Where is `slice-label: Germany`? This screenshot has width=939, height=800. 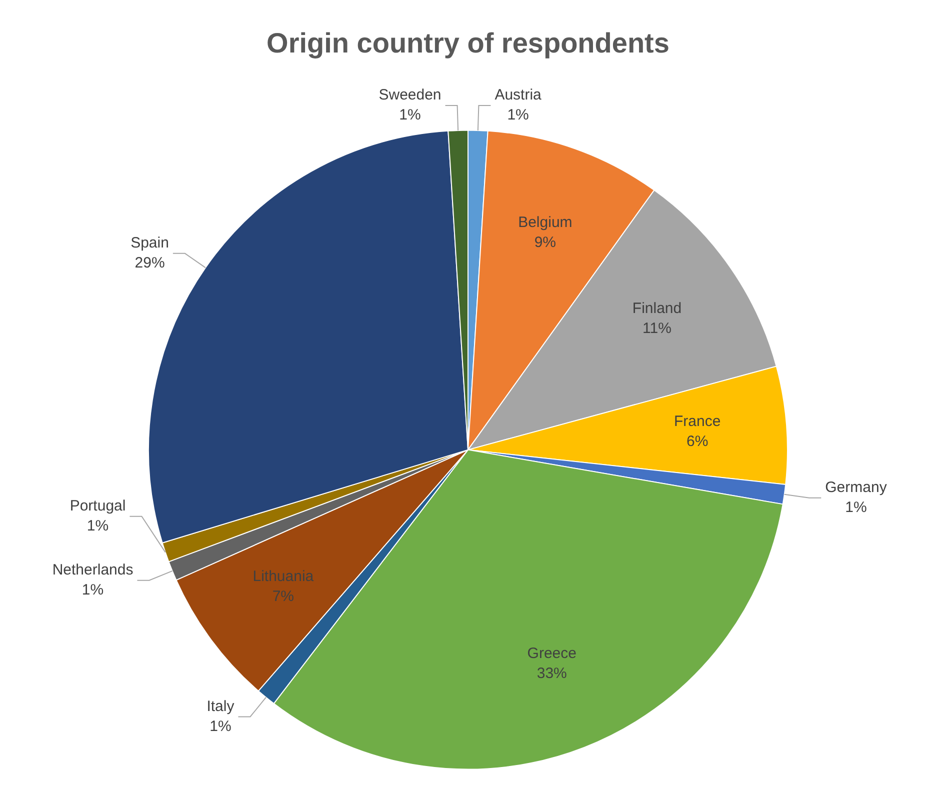
slice-label: Germany is located at coordinates (856, 487).